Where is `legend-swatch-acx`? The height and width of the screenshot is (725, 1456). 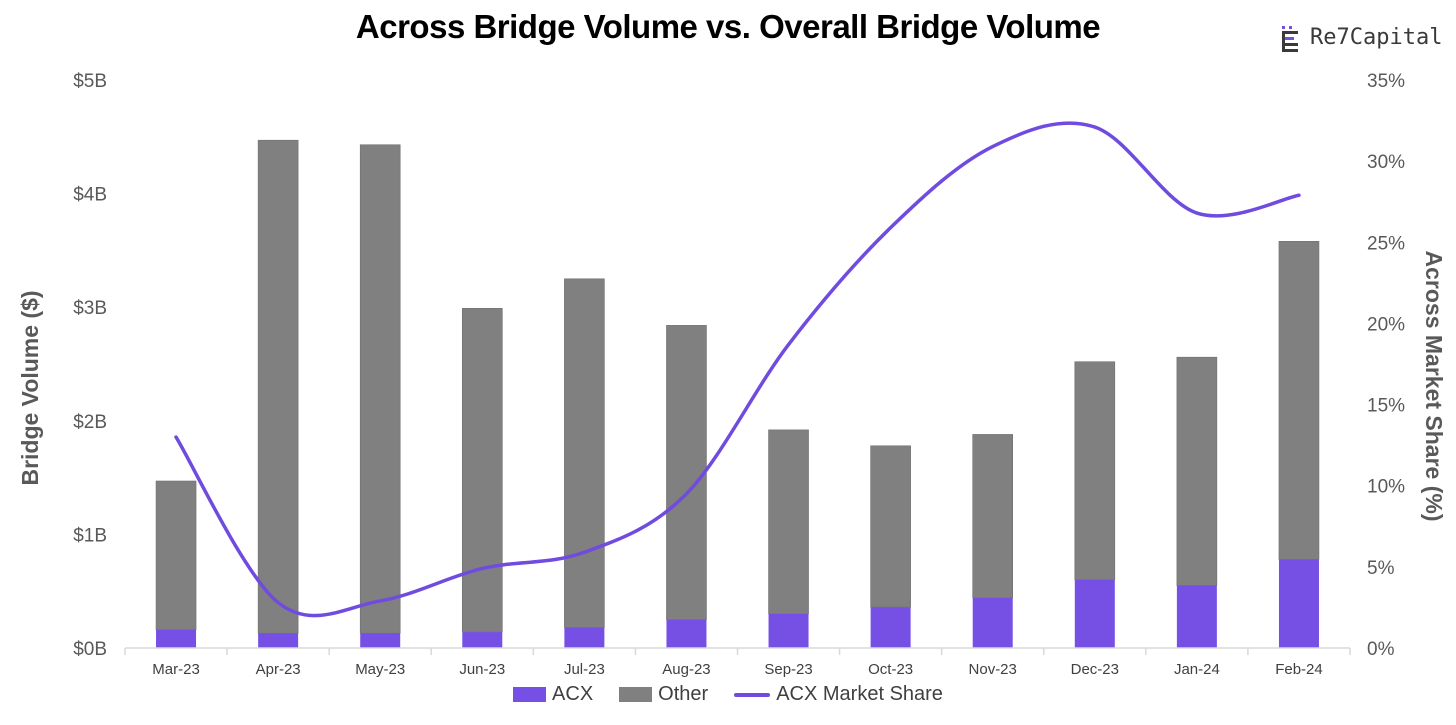 legend-swatch-acx is located at coordinates (530, 694).